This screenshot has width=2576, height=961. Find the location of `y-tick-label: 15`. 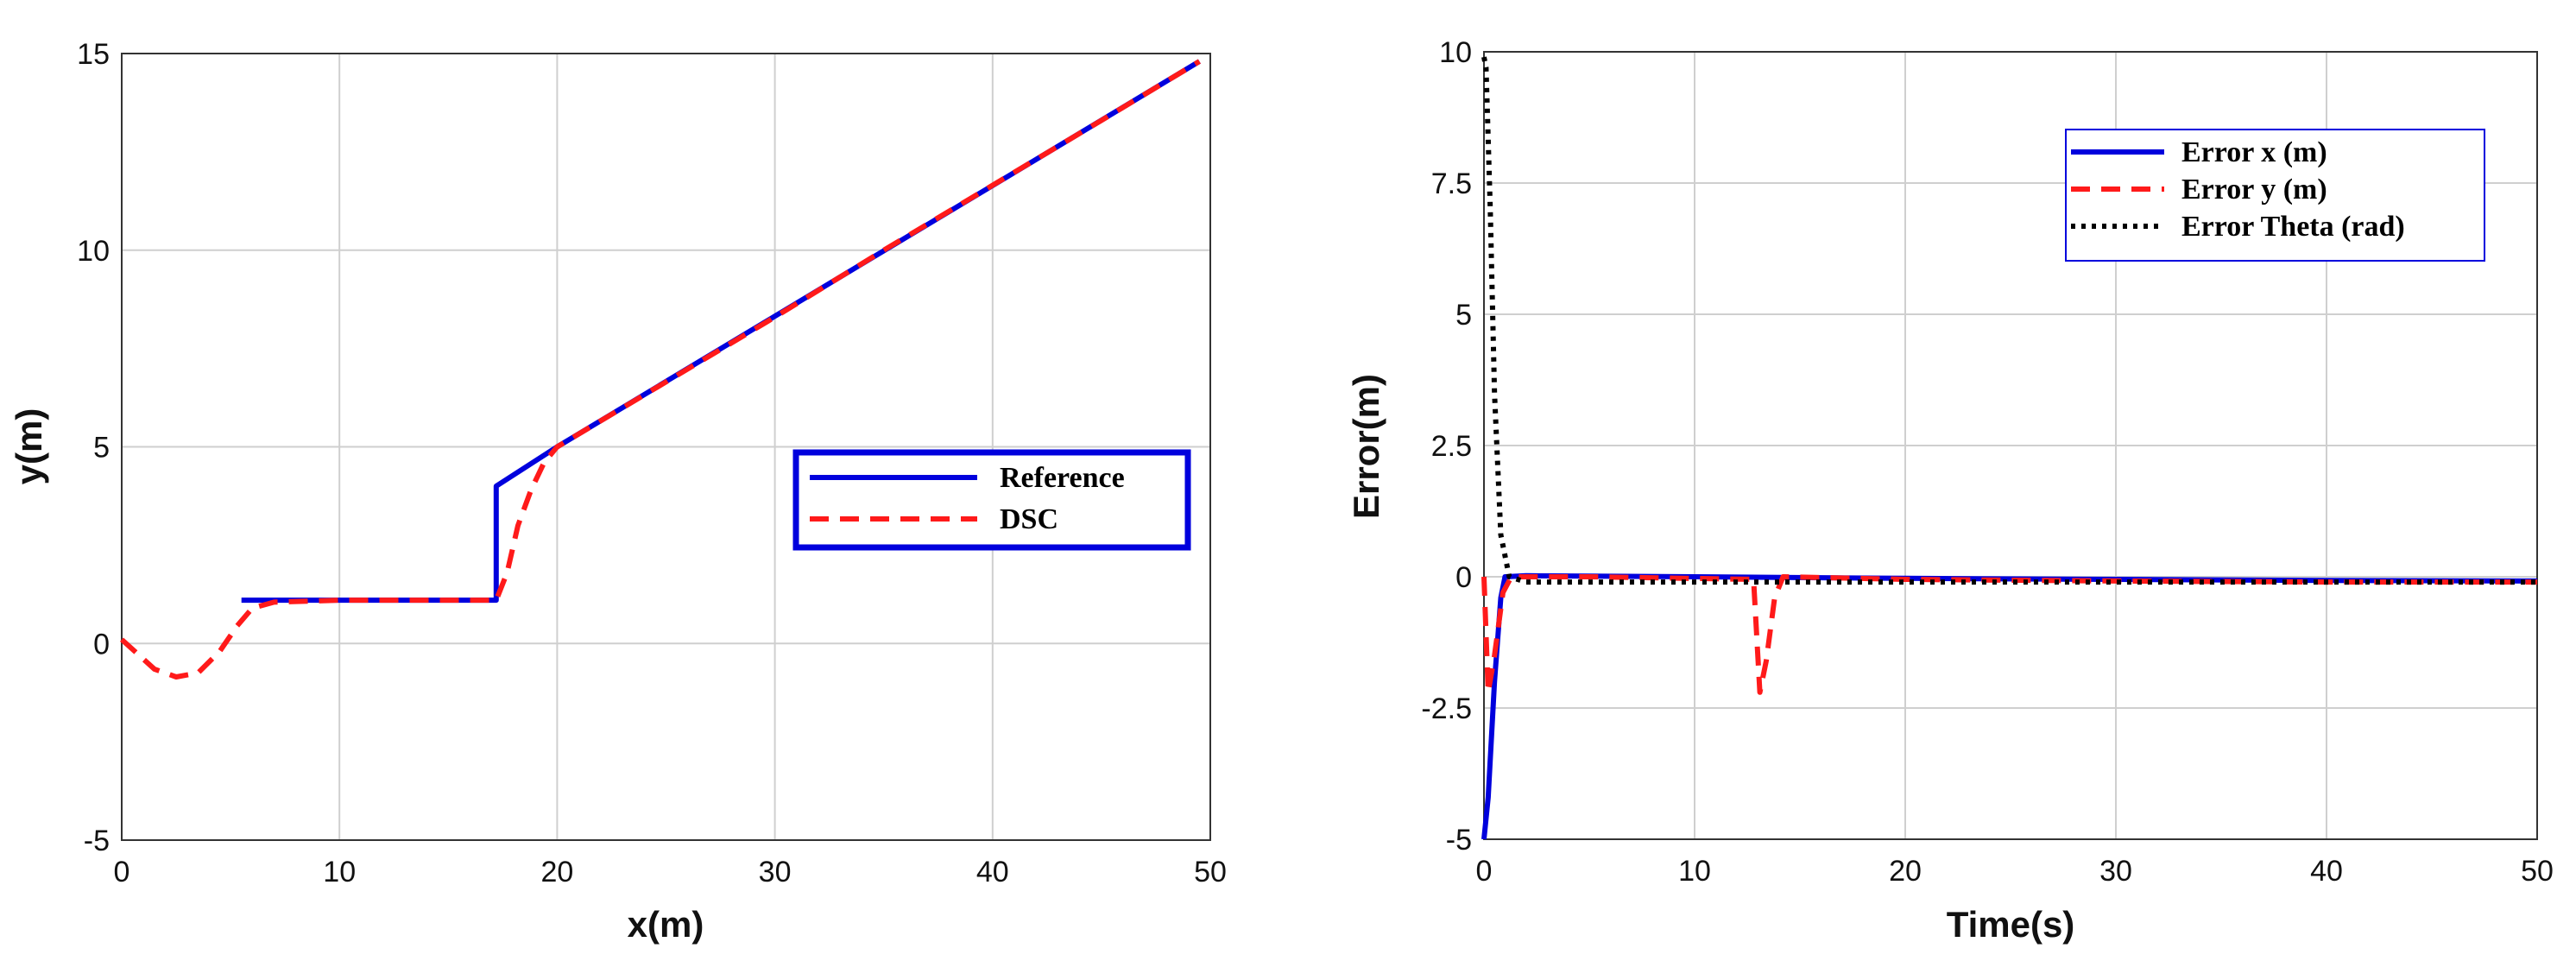

y-tick-label: 15 is located at coordinates (93, 54).